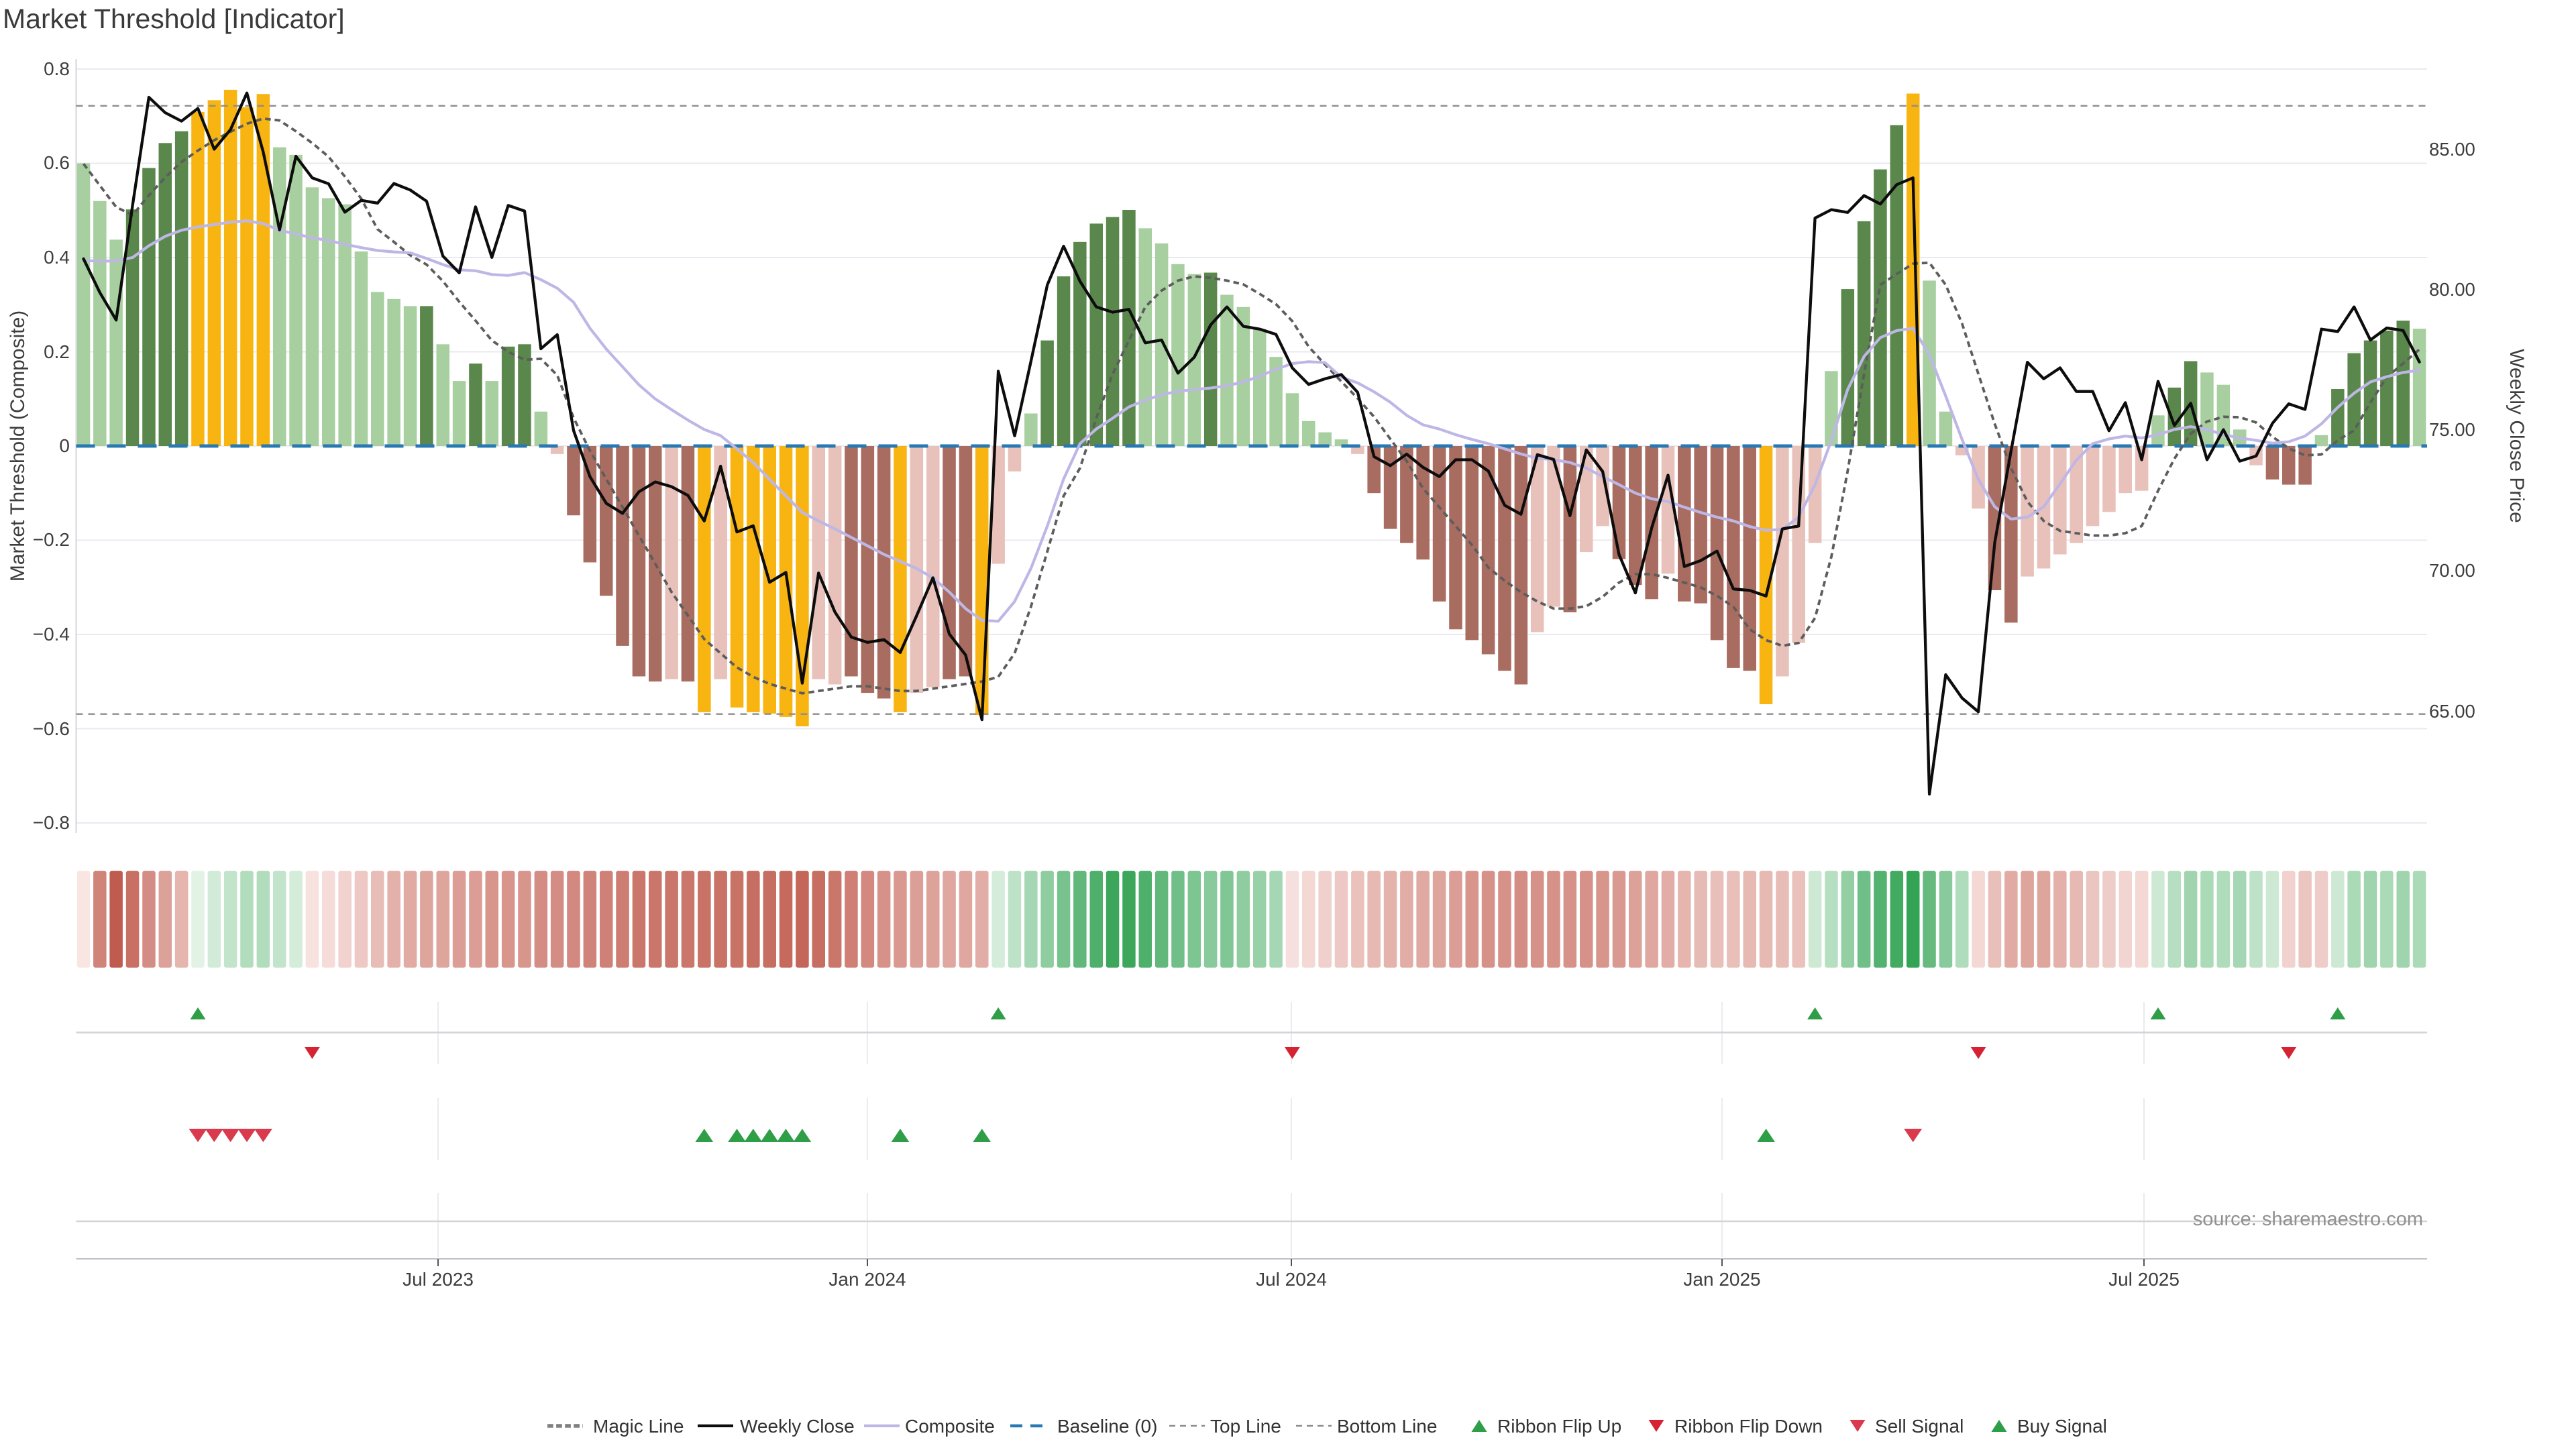 The width and height of the screenshot is (2576, 1452). What do you see at coordinates (1919, 1426) in the screenshot?
I see `svg-text: Sell Signal` at bounding box center [1919, 1426].